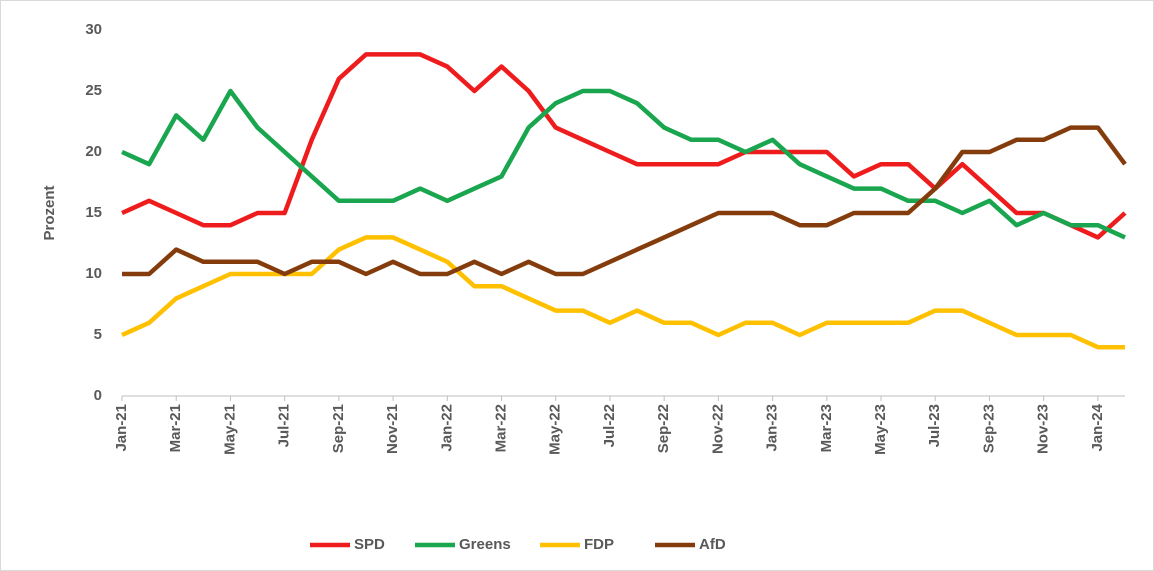 This screenshot has height=571, width=1154. I want to click on x-tick-label: Jan-24, so click(1097, 427).